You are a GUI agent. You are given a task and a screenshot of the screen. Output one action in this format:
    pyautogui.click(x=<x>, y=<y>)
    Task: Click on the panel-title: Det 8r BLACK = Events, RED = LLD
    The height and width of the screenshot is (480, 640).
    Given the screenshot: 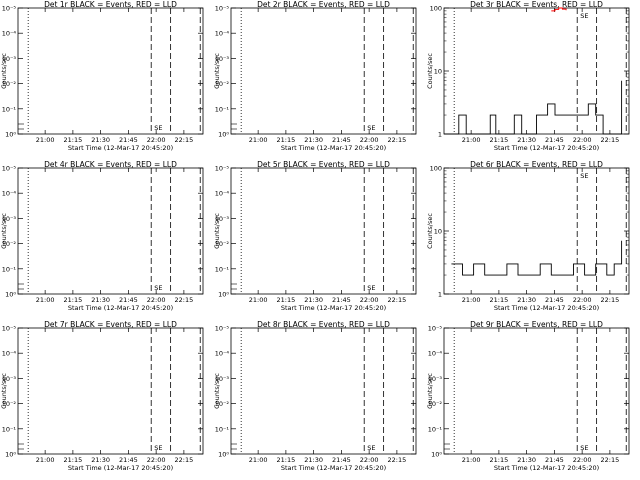 What is the action you would take?
    pyautogui.click(x=323, y=324)
    